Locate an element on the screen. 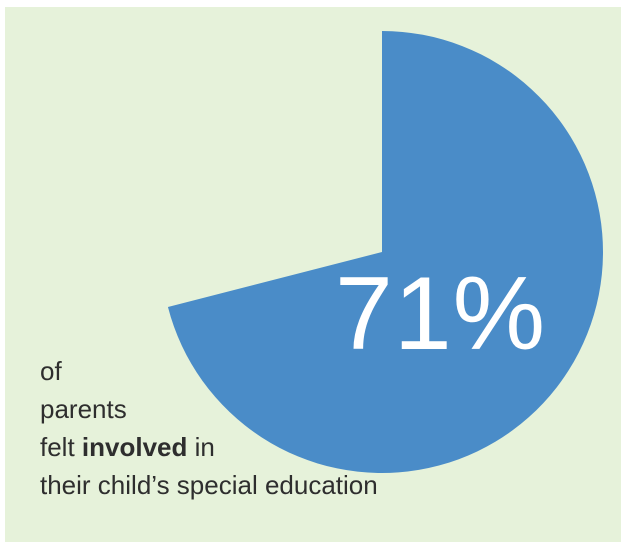 The image size is (627, 547). caption-line-3: felt involved in is located at coordinates (209, 447).